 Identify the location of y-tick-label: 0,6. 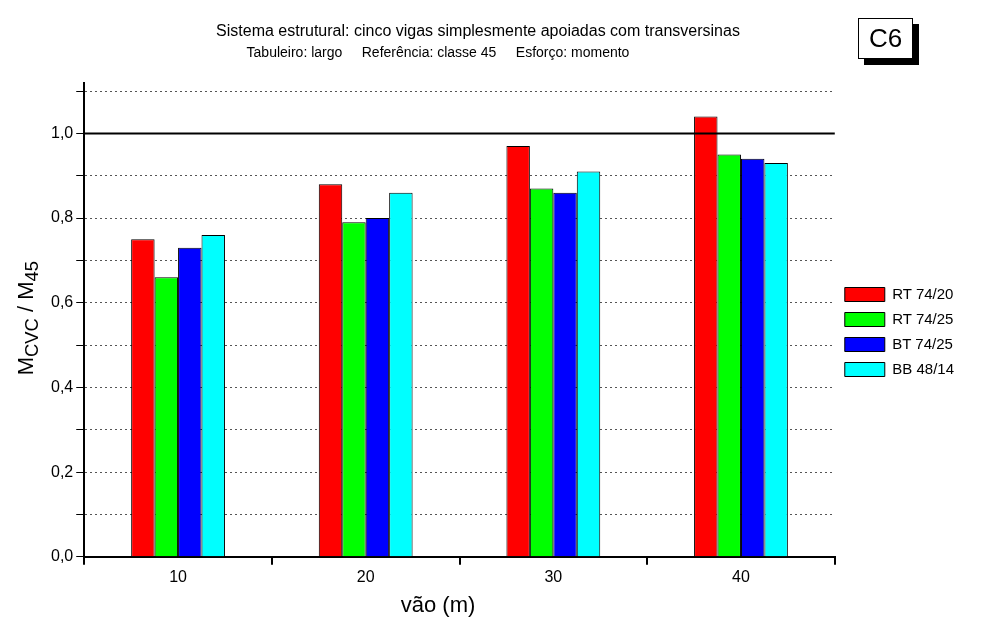
(62, 302).